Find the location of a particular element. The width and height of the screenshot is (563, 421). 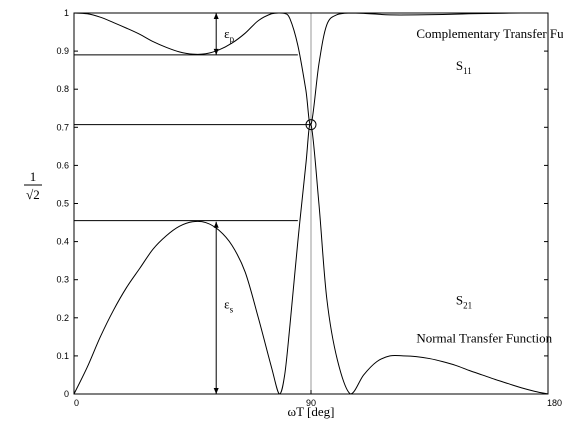

annotation-s21-label: S21 is located at coordinates (464, 301).